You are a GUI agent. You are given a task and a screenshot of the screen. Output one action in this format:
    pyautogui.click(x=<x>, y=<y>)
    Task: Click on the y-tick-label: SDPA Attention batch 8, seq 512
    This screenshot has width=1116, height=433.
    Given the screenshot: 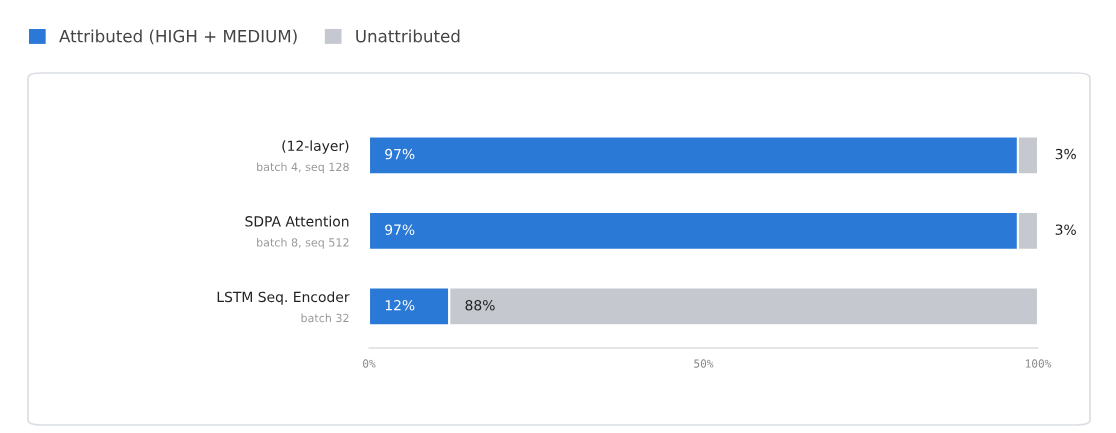 What is the action you would take?
    pyautogui.click(x=297, y=232)
    